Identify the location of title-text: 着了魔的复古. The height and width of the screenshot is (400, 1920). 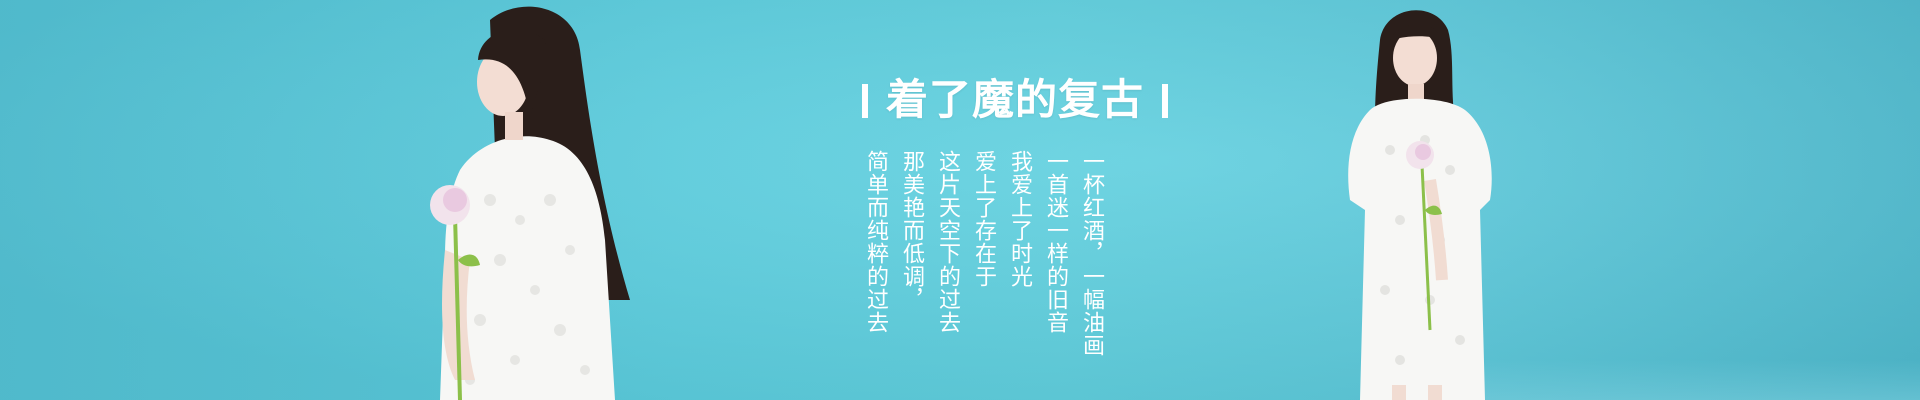
(1014, 99).